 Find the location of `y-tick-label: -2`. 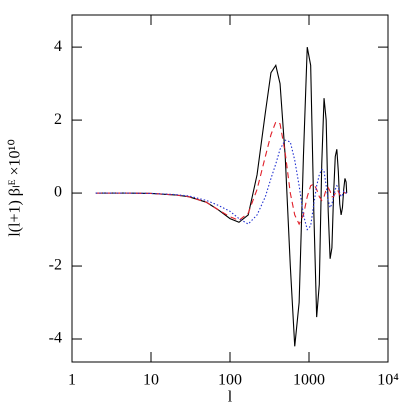

y-tick-label: -2 is located at coordinates (55, 265).